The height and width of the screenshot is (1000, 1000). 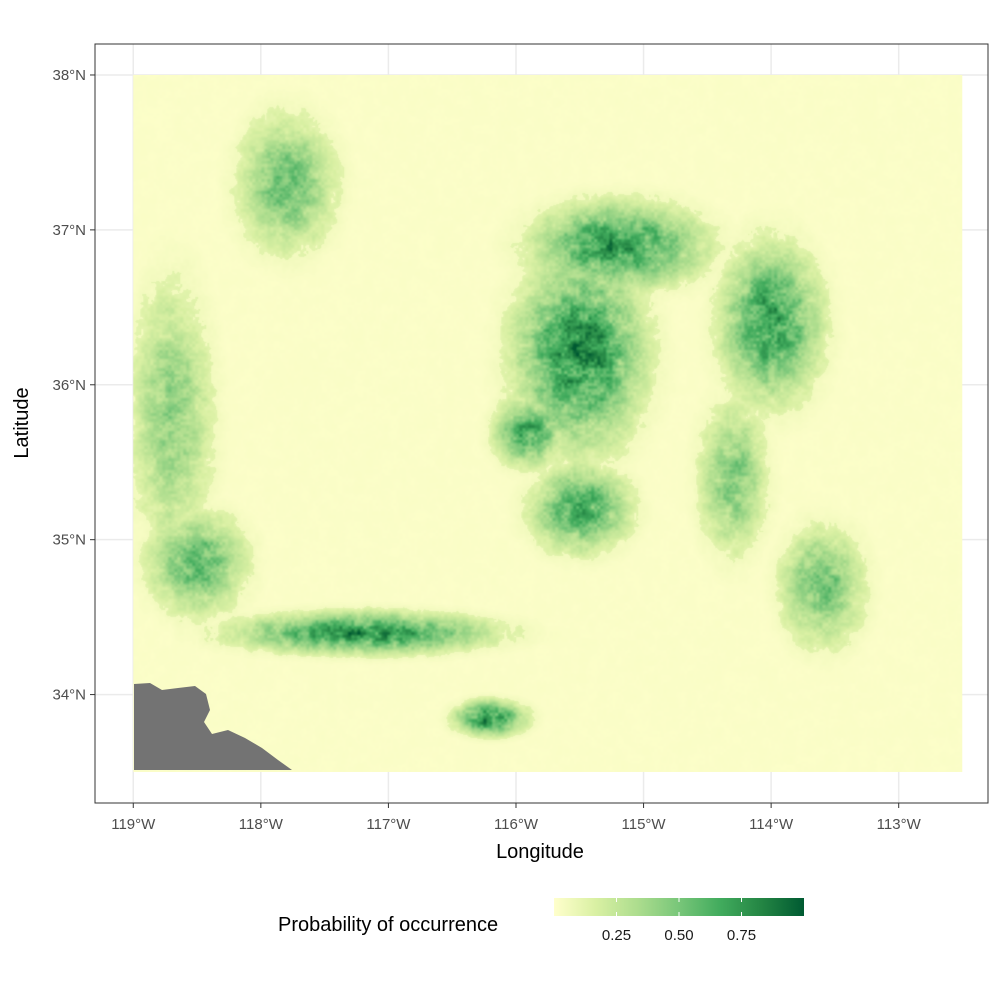 I want to click on x-tick-label: 117°W, so click(x=388, y=824).